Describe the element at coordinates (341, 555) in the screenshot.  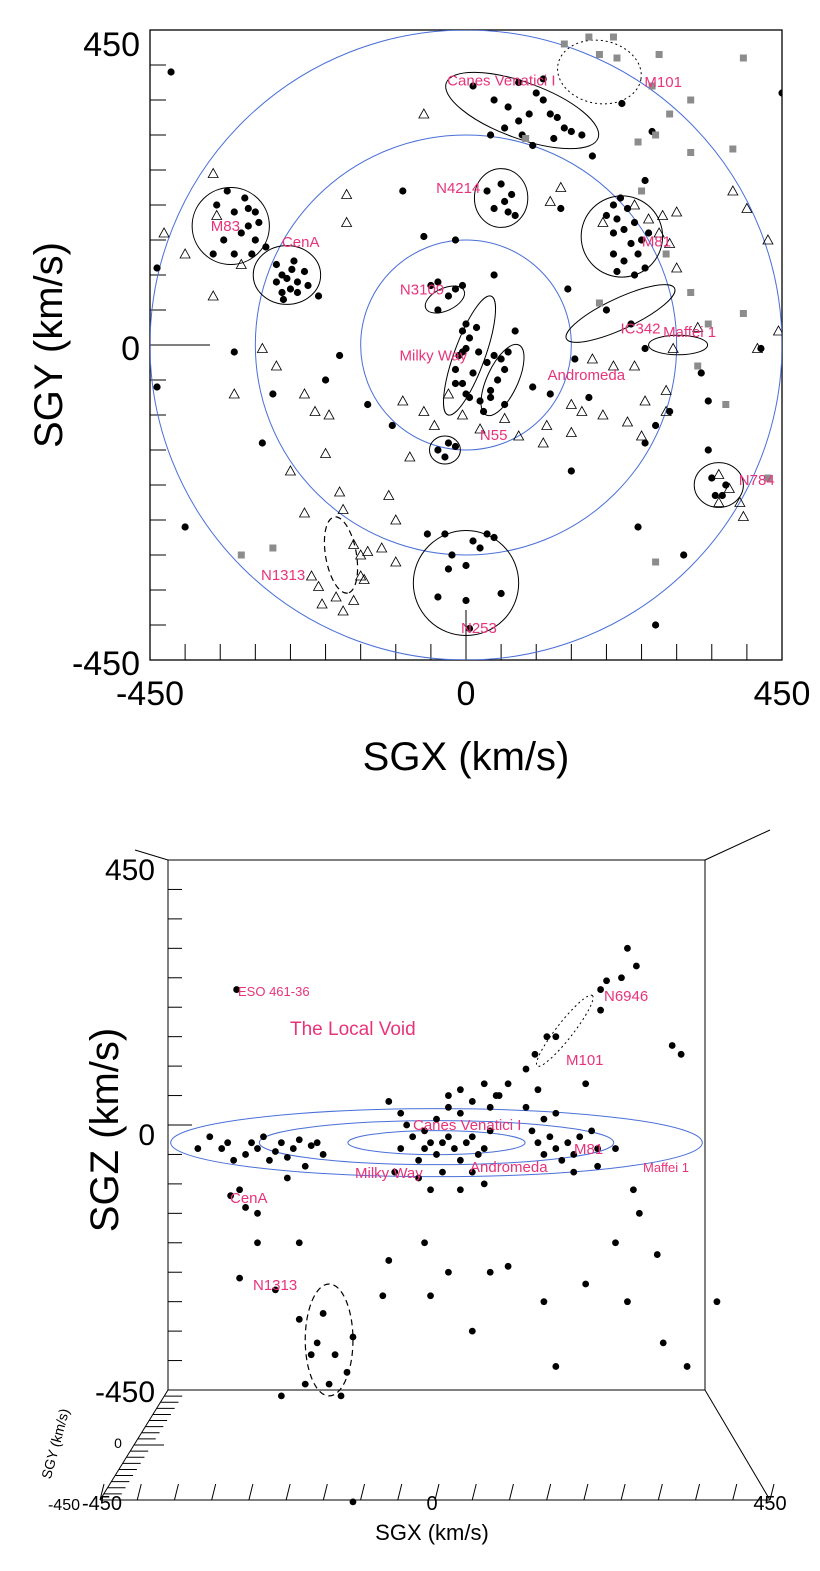
I see `group-ellipse-n1313` at that location.